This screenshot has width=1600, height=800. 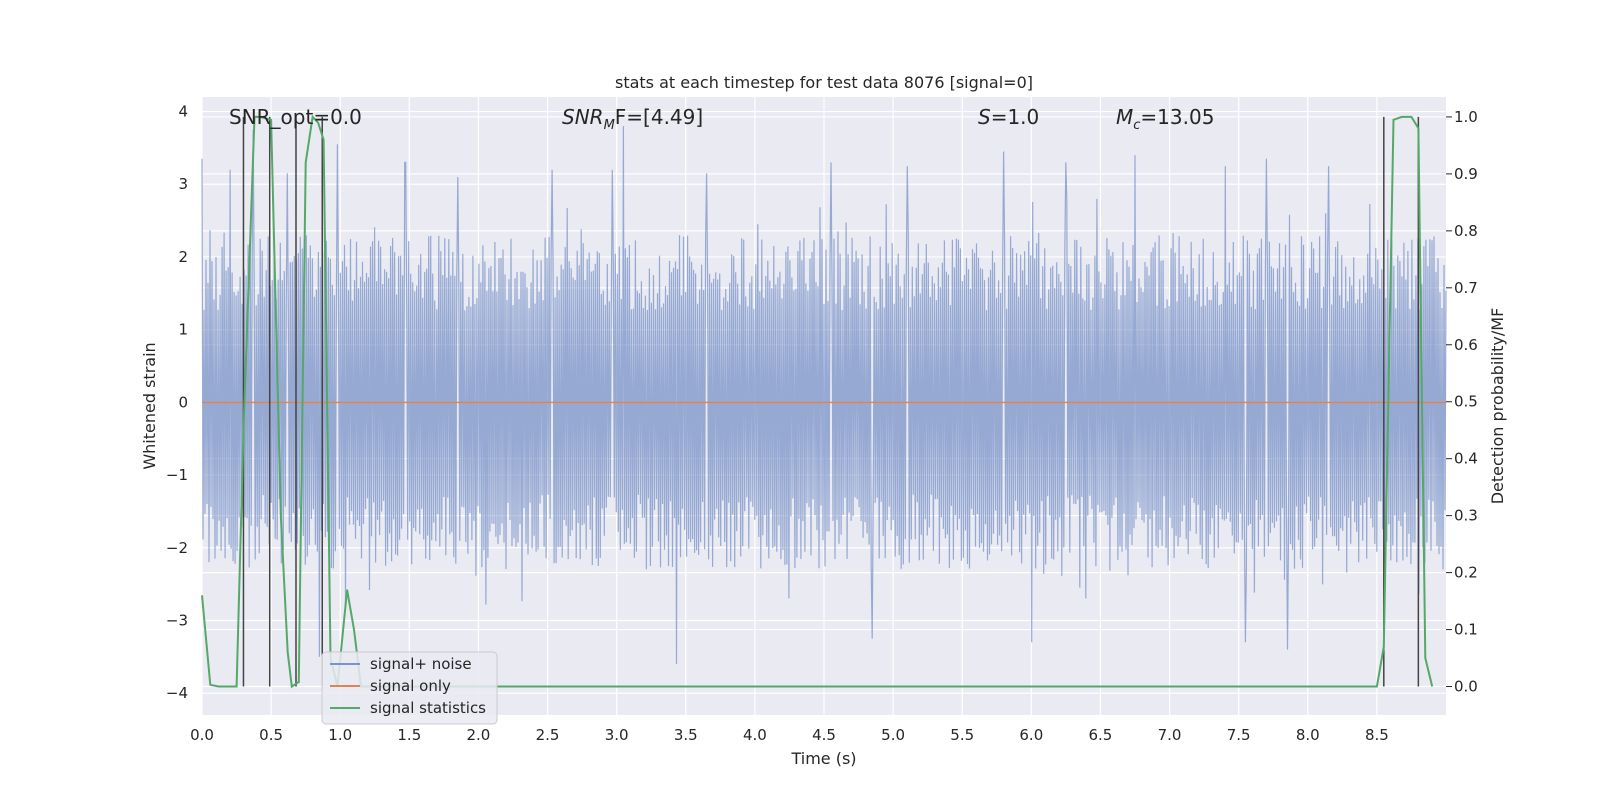 What do you see at coordinates (823, 758) in the screenshot?
I see `x-axis-label: Time (s)` at bounding box center [823, 758].